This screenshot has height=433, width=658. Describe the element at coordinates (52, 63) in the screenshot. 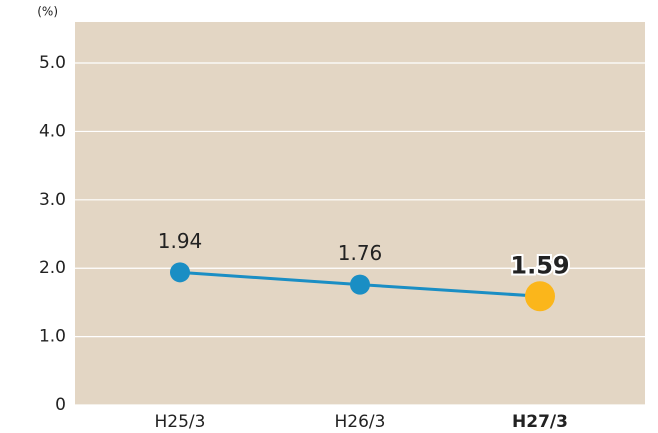

I see `y-tick-label: 5.0` at that location.